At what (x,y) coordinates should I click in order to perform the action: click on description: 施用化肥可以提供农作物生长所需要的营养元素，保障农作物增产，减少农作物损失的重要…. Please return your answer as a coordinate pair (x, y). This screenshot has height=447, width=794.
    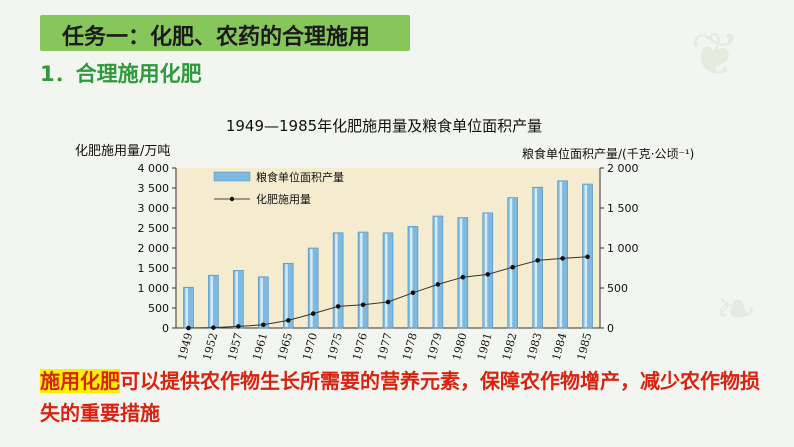
    Looking at the image, I should click on (405, 397).